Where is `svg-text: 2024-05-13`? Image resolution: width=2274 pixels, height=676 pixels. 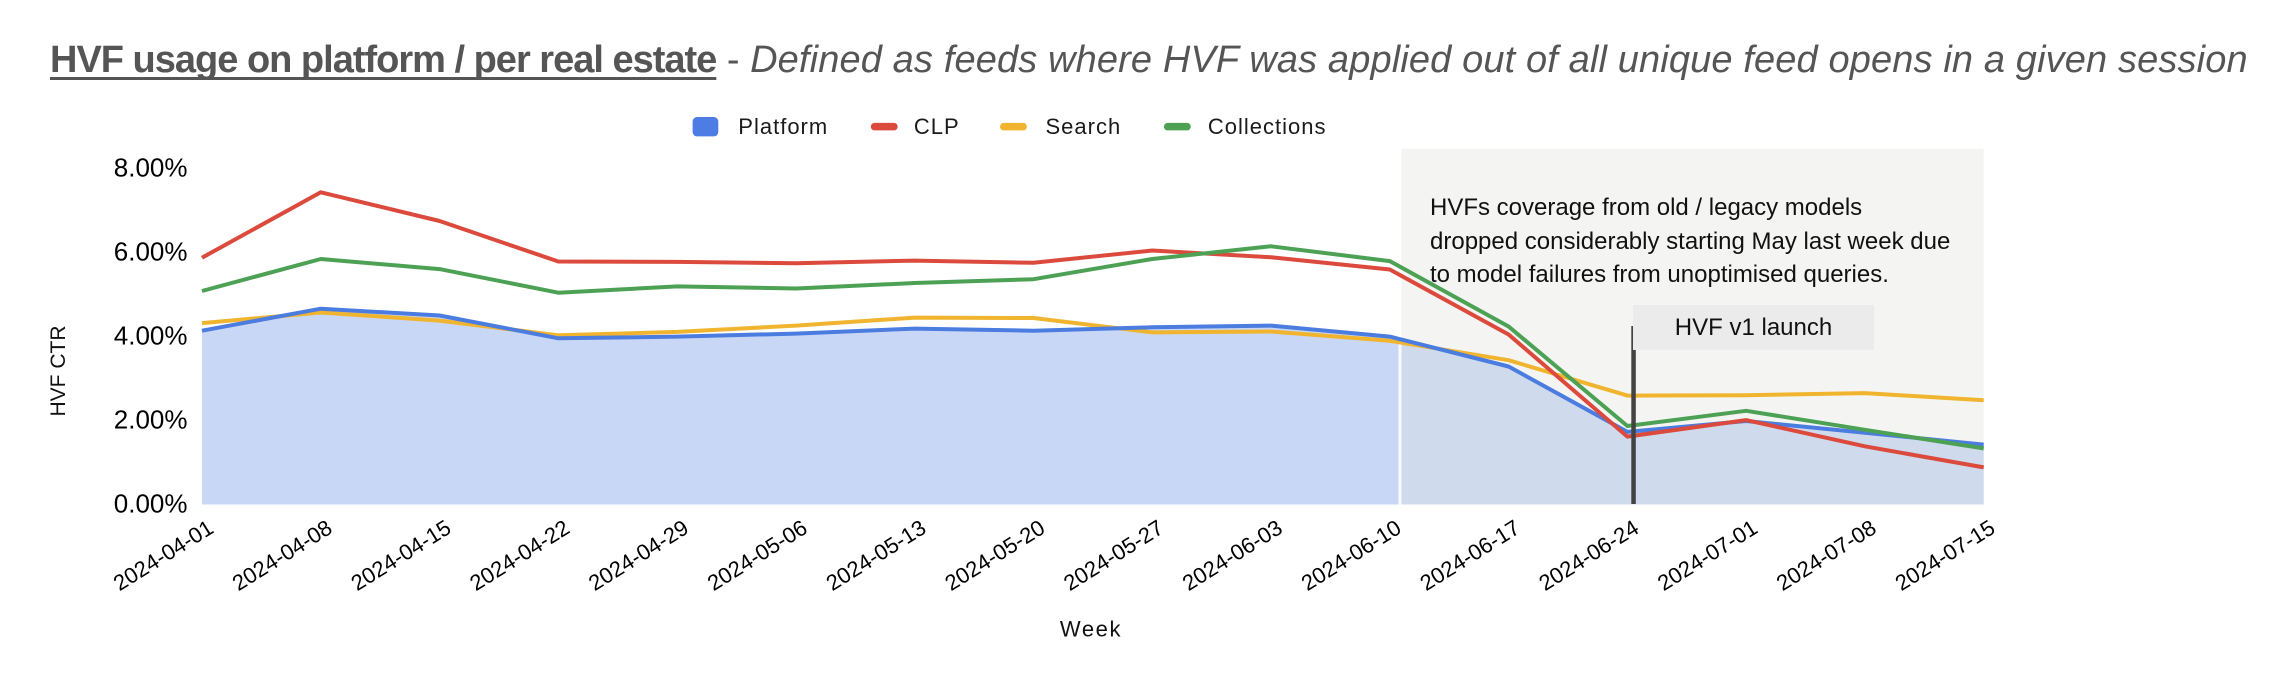
svg-text: 2024-05-13 is located at coordinates (876, 555).